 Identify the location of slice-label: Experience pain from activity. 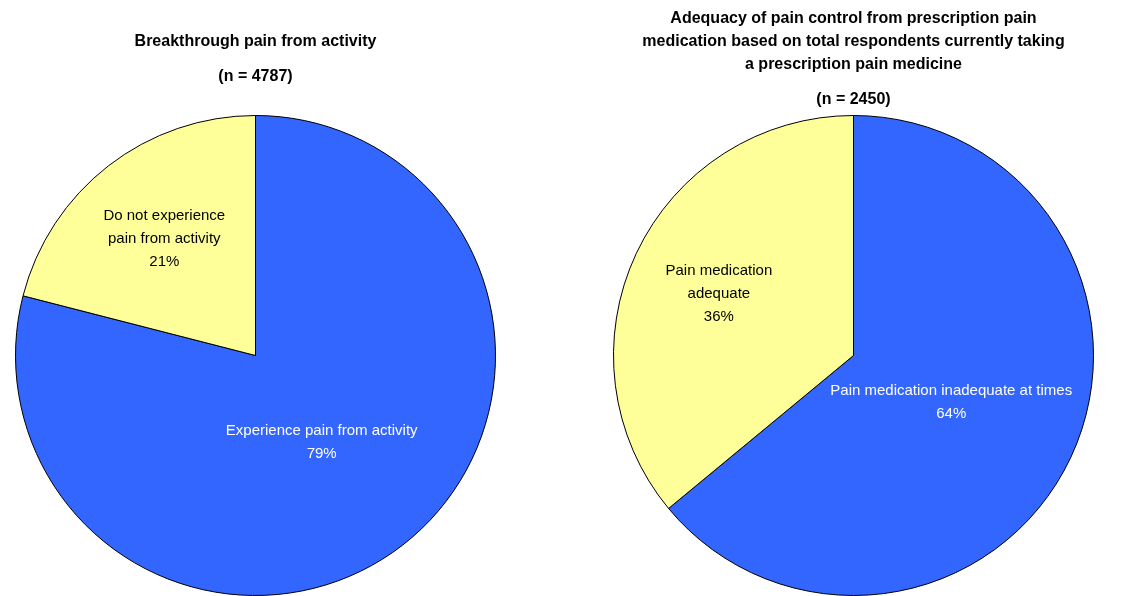
(322, 429).